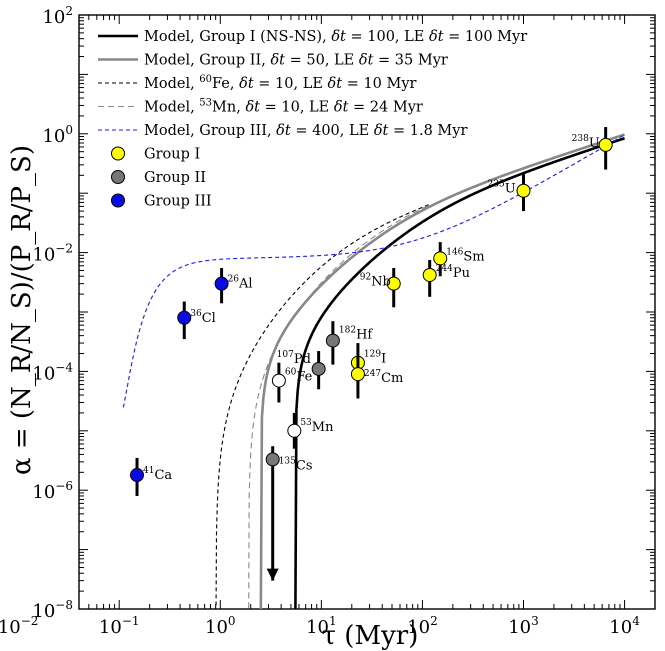  I want to click on point-label: 235U, so click(502, 188).